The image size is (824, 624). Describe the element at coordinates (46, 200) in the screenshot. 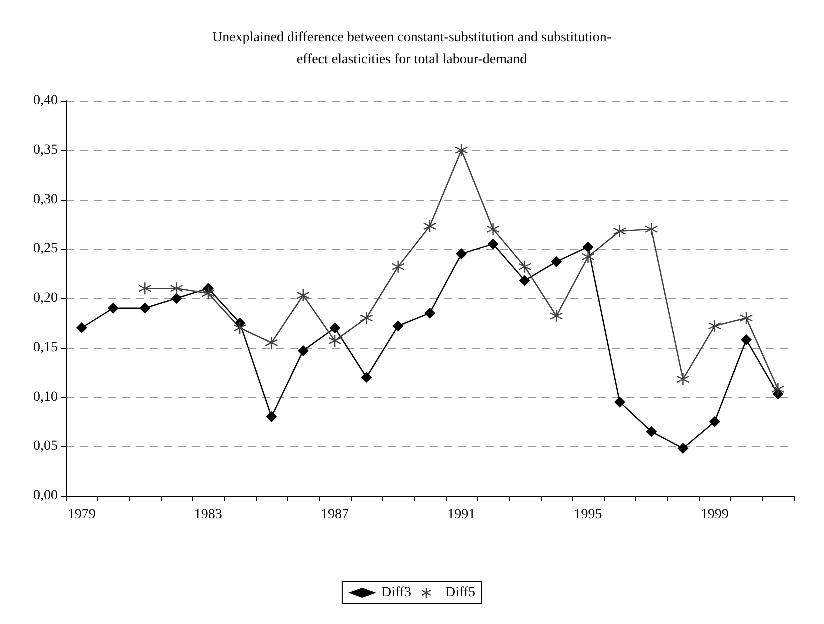

I see `y-tick-label: 0,30` at that location.